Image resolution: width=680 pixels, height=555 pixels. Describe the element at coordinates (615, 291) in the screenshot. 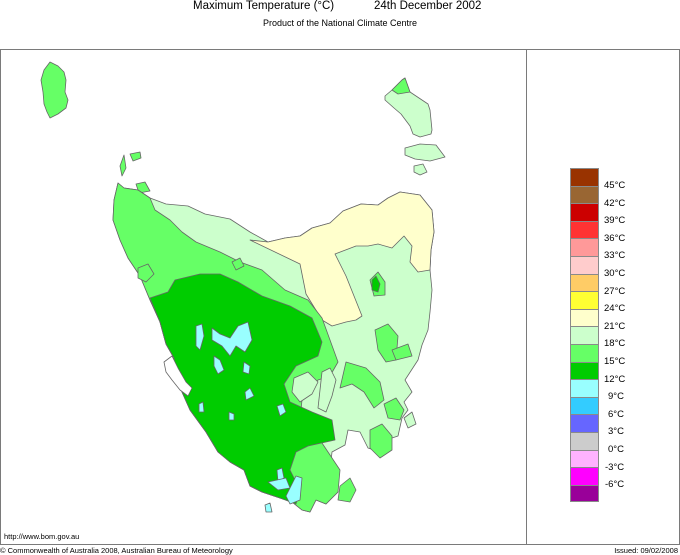

I see `legend-label: 27°C` at that location.